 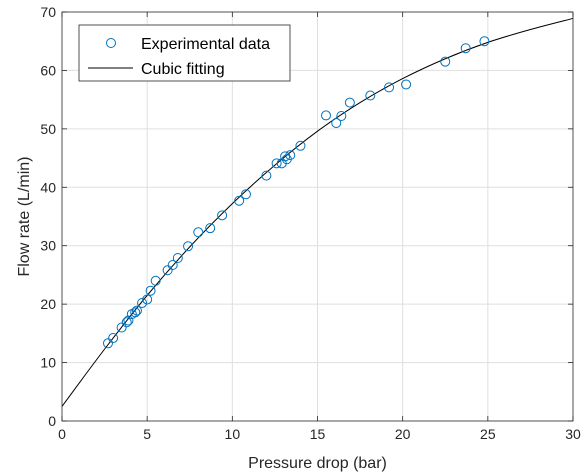 What do you see at coordinates (48, 246) in the screenshot?
I see `y-tick-label: 30` at bounding box center [48, 246].